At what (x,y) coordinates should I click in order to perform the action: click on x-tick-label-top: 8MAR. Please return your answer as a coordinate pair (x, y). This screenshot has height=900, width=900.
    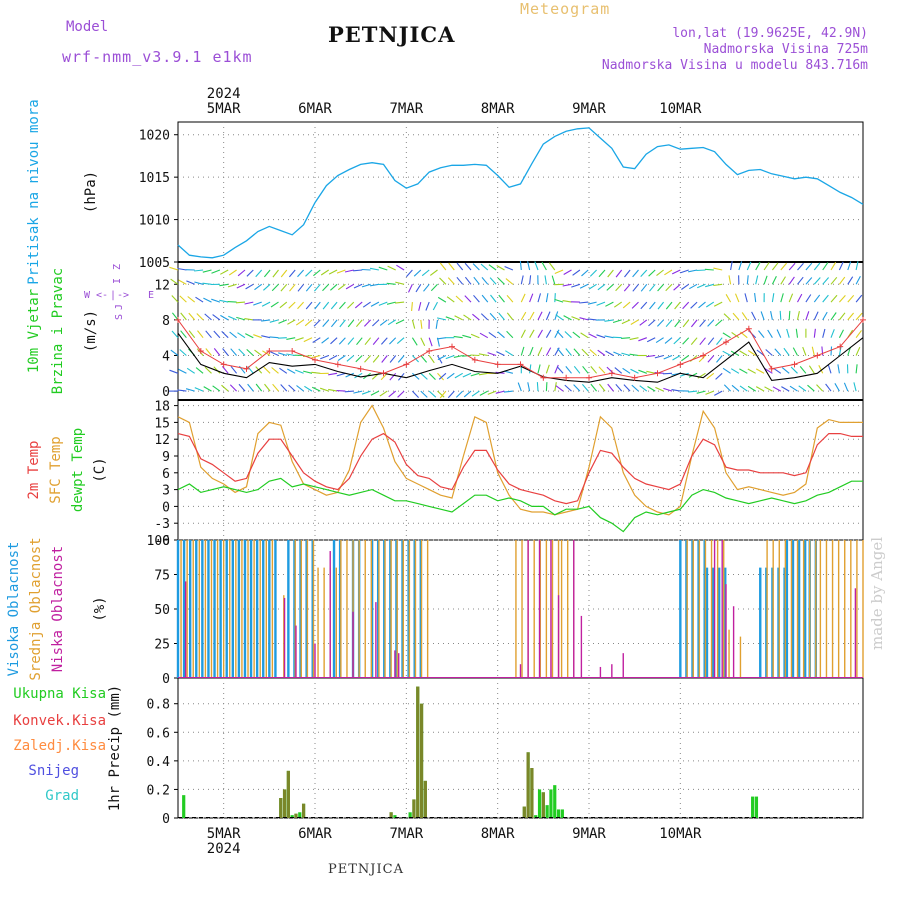
    Looking at the image, I should click on (498, 109).